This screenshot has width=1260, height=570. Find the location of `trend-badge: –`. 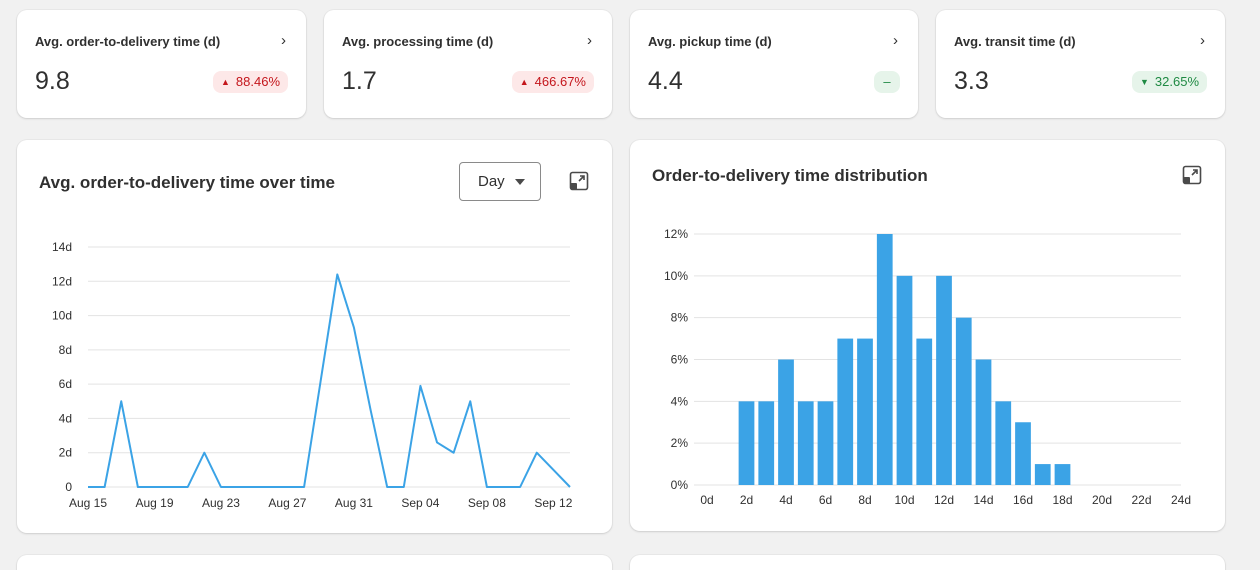

trend-badge: – is located at coordinates (887, 82).